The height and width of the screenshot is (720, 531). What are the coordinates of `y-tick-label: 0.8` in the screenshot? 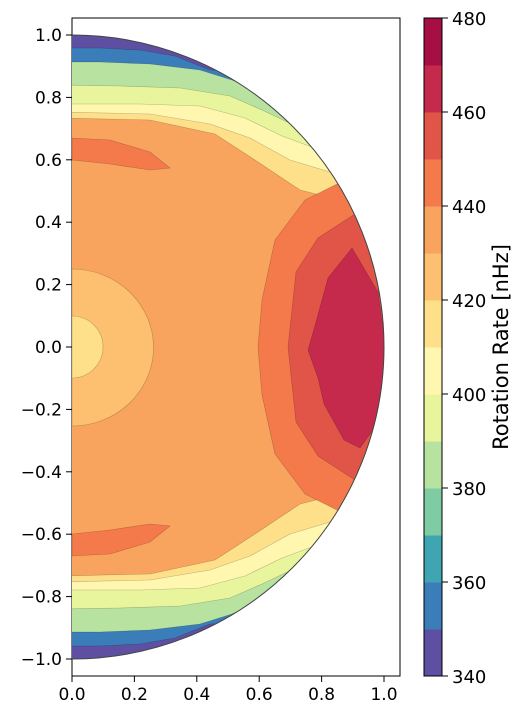 It's located at (48, 98).